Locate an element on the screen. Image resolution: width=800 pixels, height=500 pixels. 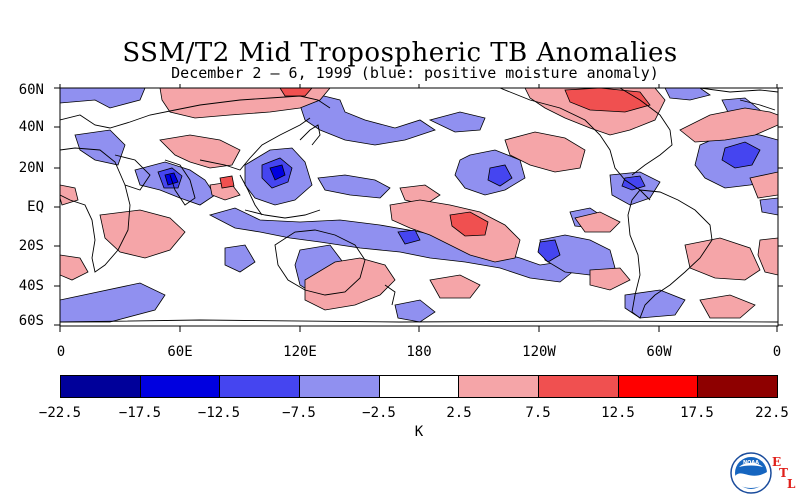
etl-letter-t: T is located at coordinates (783, 473).